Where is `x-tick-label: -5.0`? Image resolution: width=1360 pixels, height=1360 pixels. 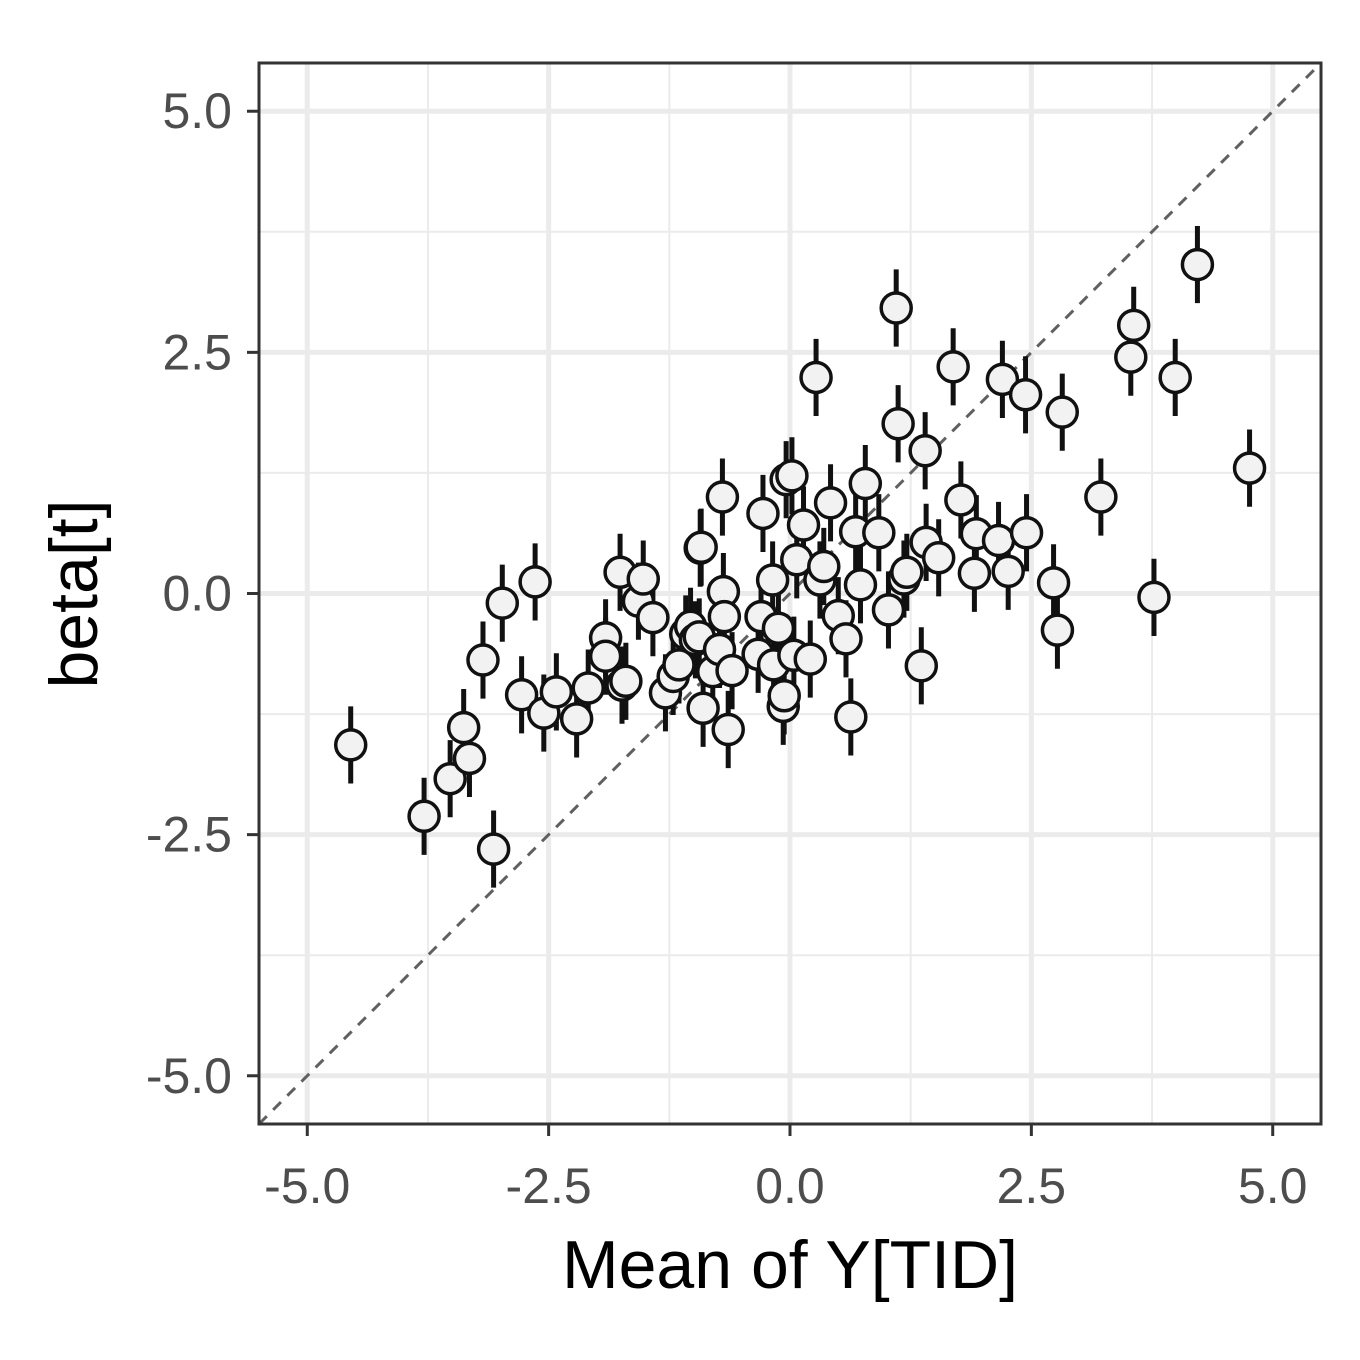
x-tick-label: -5.0 is located at coordinates (307, 1186).